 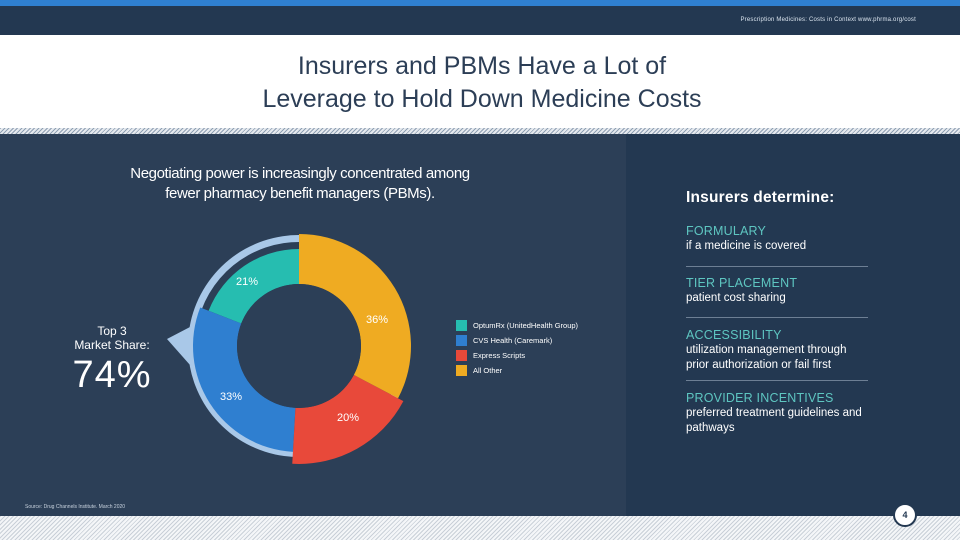 I want to click on market-share-value: 74%, so click(x=112, y=375).